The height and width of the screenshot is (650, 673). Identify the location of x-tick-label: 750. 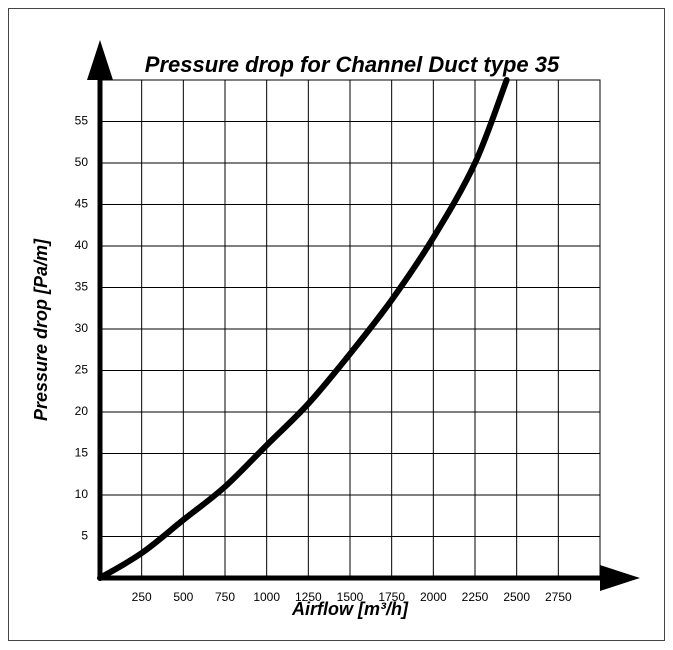
(225, 597).